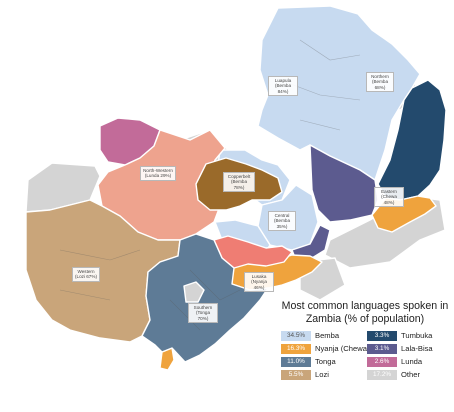 The width and height of the screenshot is (454, 412). I want to click on region-tonga-southern, so click(205, 298).